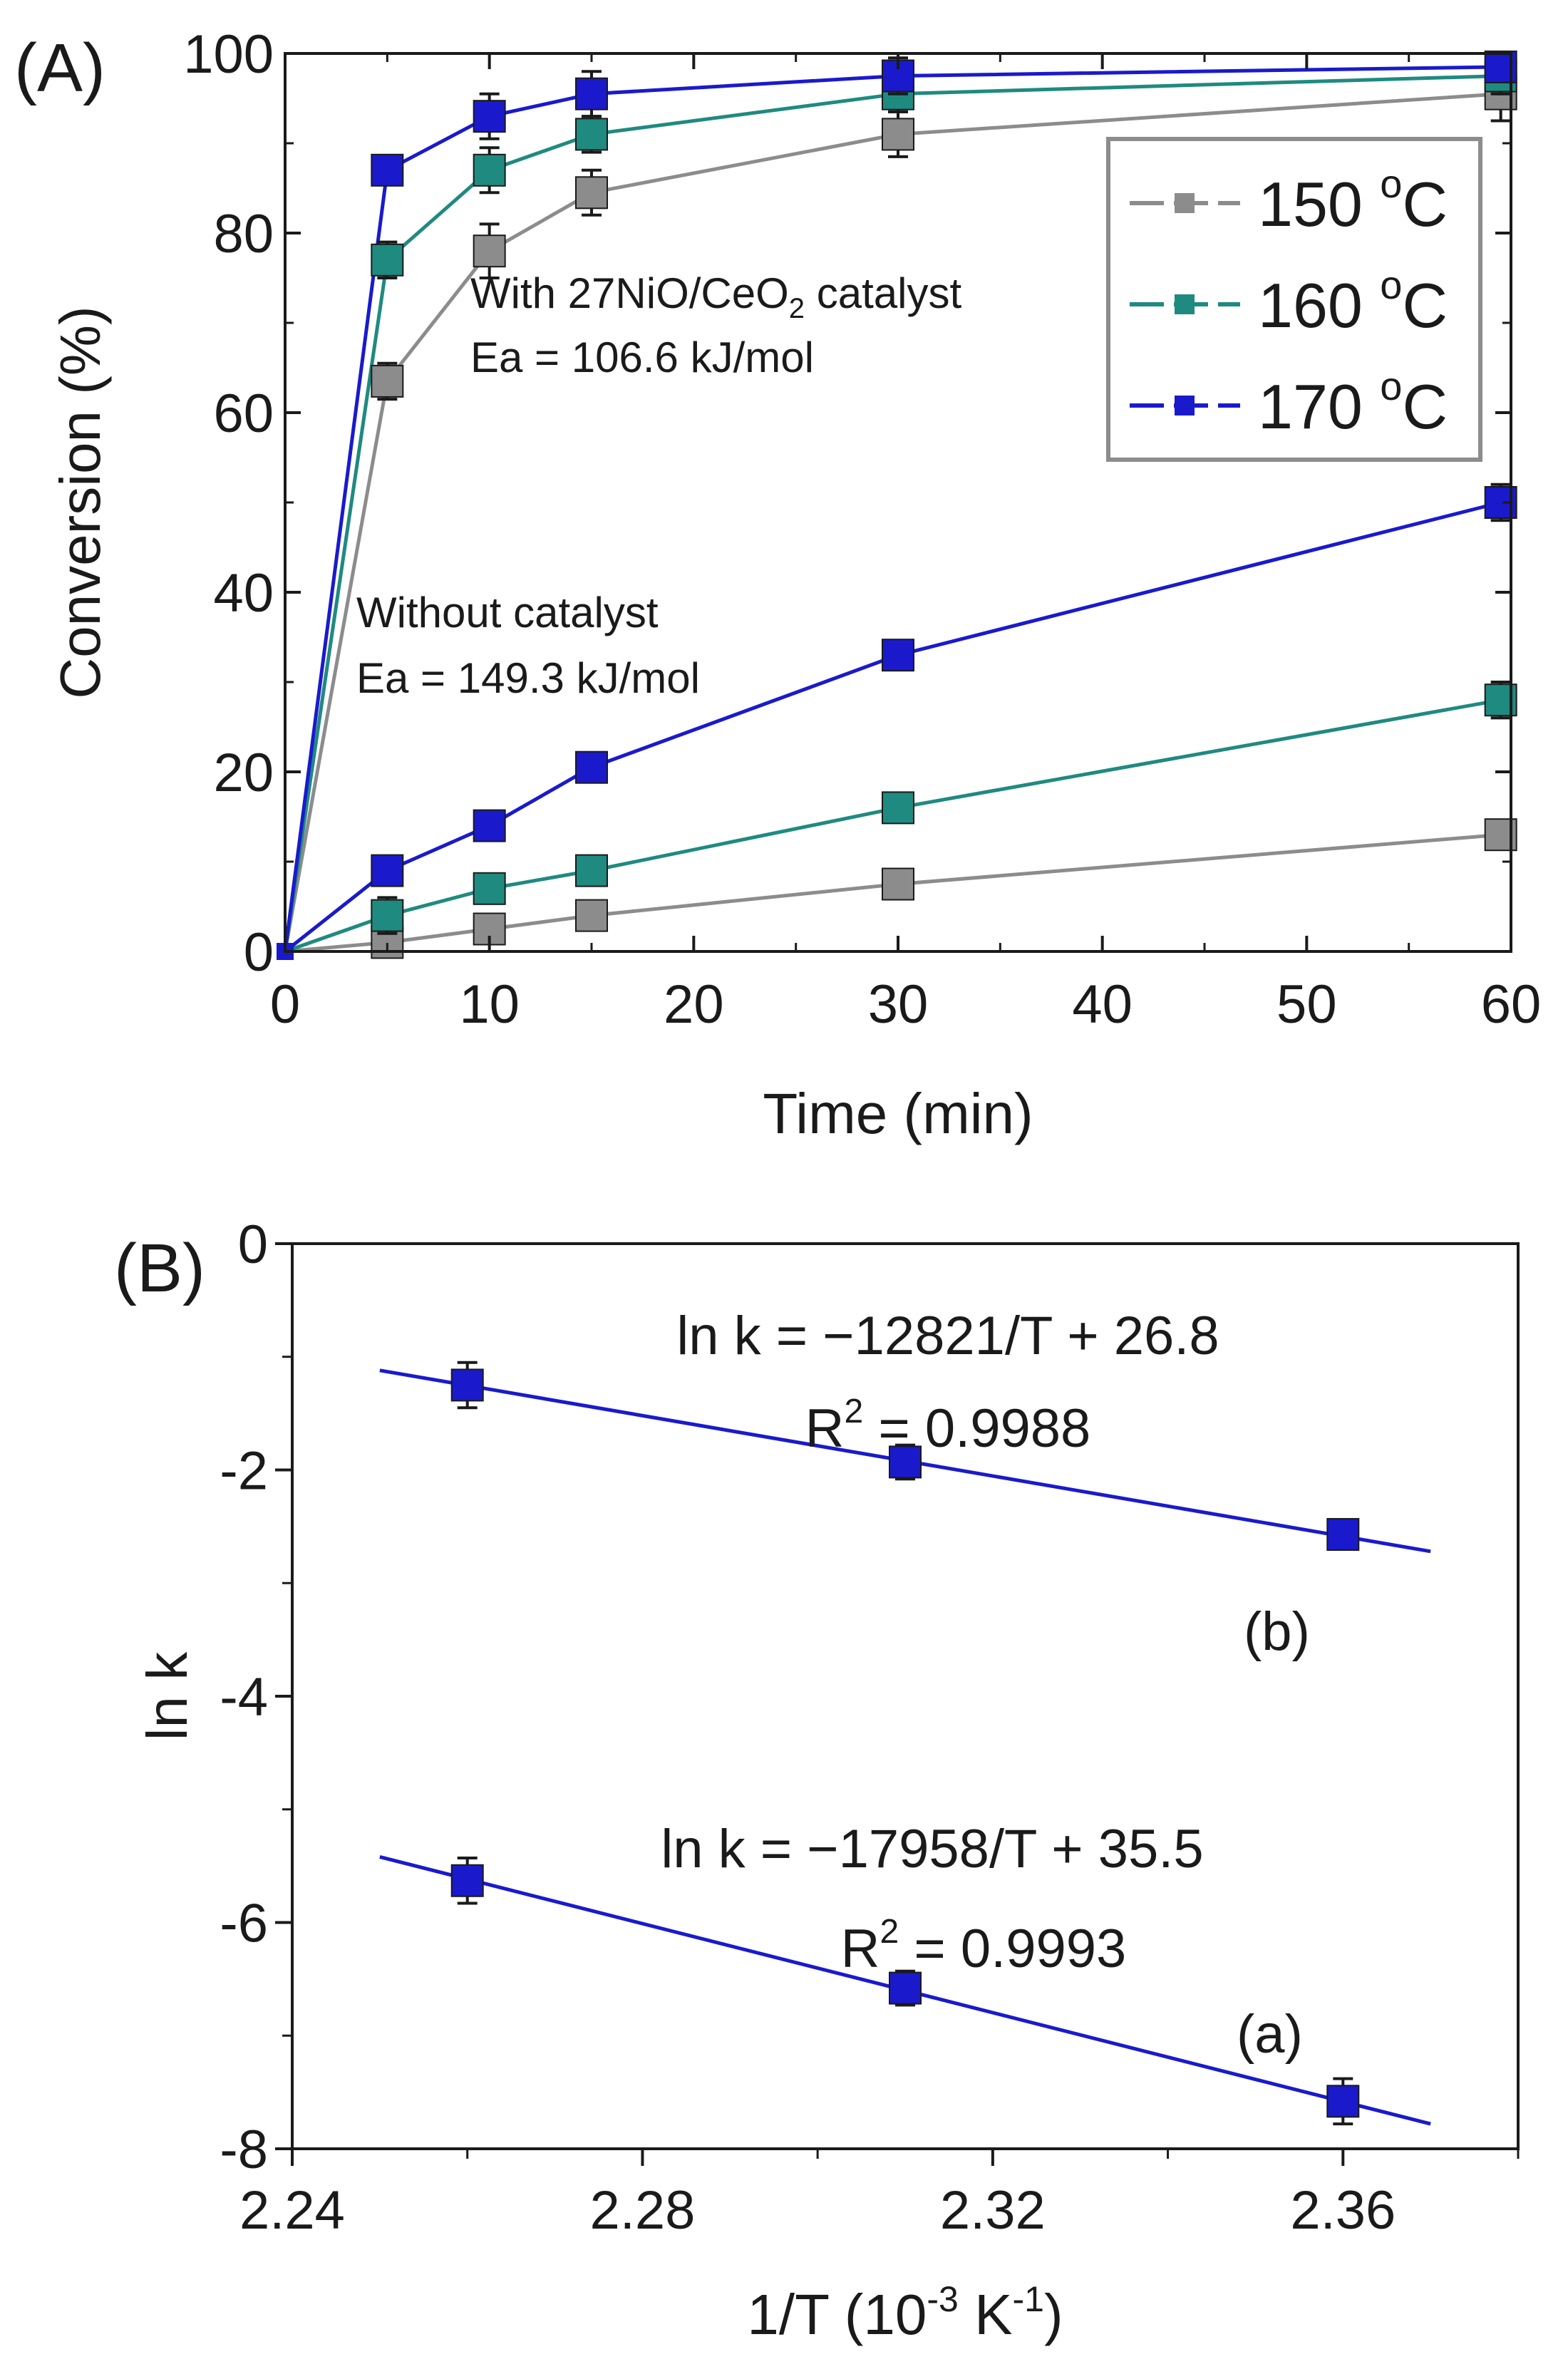  Describe the element at coordinates (716, 296) in the screenshot. I see `with-catalyst-annotation: With 27NiO/CeO2 catalyst` at that location.